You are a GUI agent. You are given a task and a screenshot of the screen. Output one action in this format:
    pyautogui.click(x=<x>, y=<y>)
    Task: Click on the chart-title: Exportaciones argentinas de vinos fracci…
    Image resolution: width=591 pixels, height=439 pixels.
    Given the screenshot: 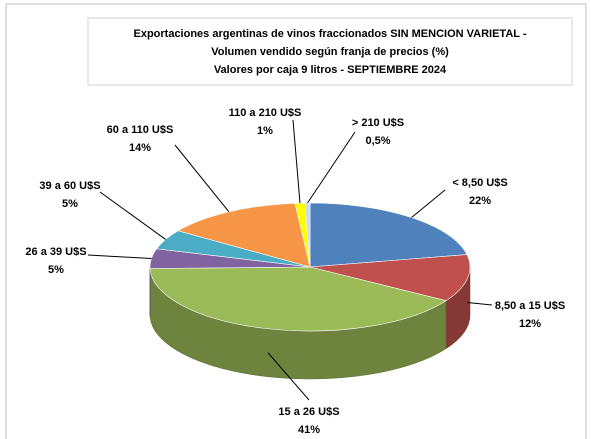 What is the action you would take?
    pyautogui.click(x=329, y=34)
    